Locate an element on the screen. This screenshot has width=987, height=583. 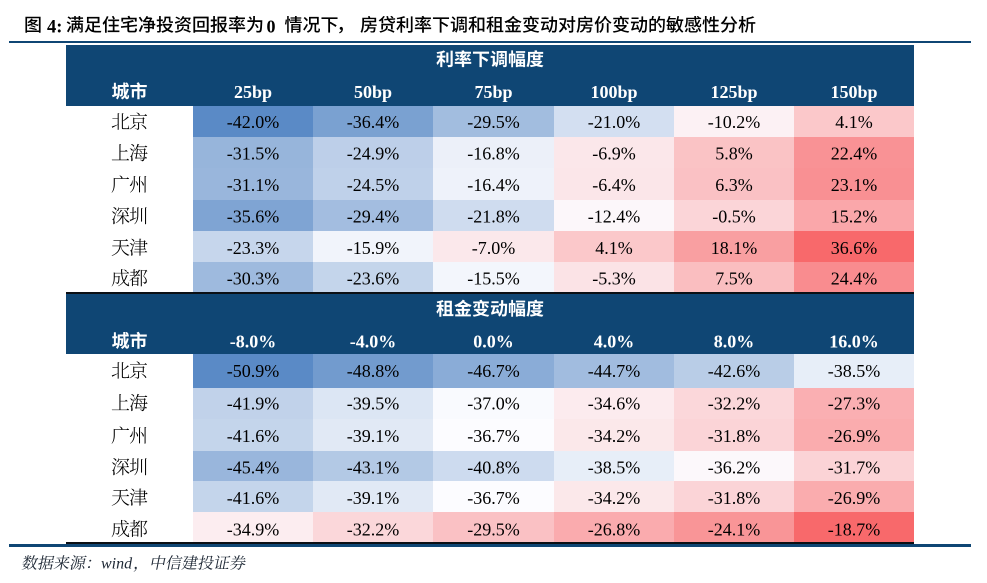
svg-text: -7.0% is located at coordinates (494, 248).